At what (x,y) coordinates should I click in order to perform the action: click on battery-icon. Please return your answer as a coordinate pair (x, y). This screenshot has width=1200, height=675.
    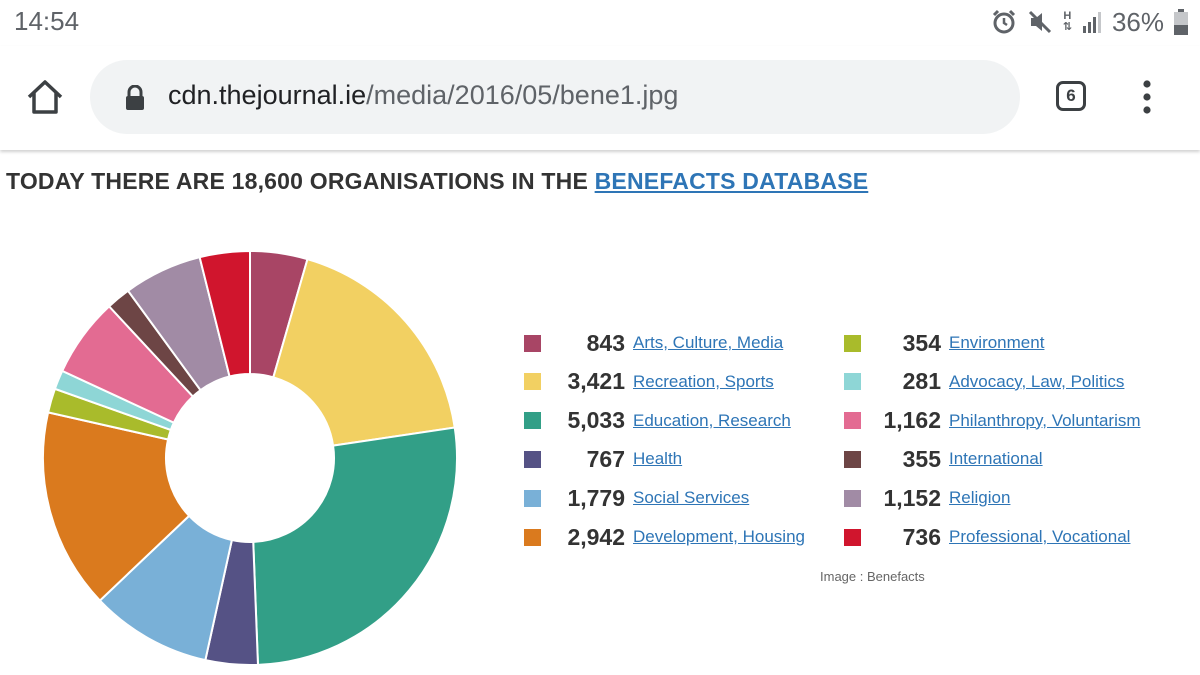
    Looking at the image, I should click on (1181, 22).